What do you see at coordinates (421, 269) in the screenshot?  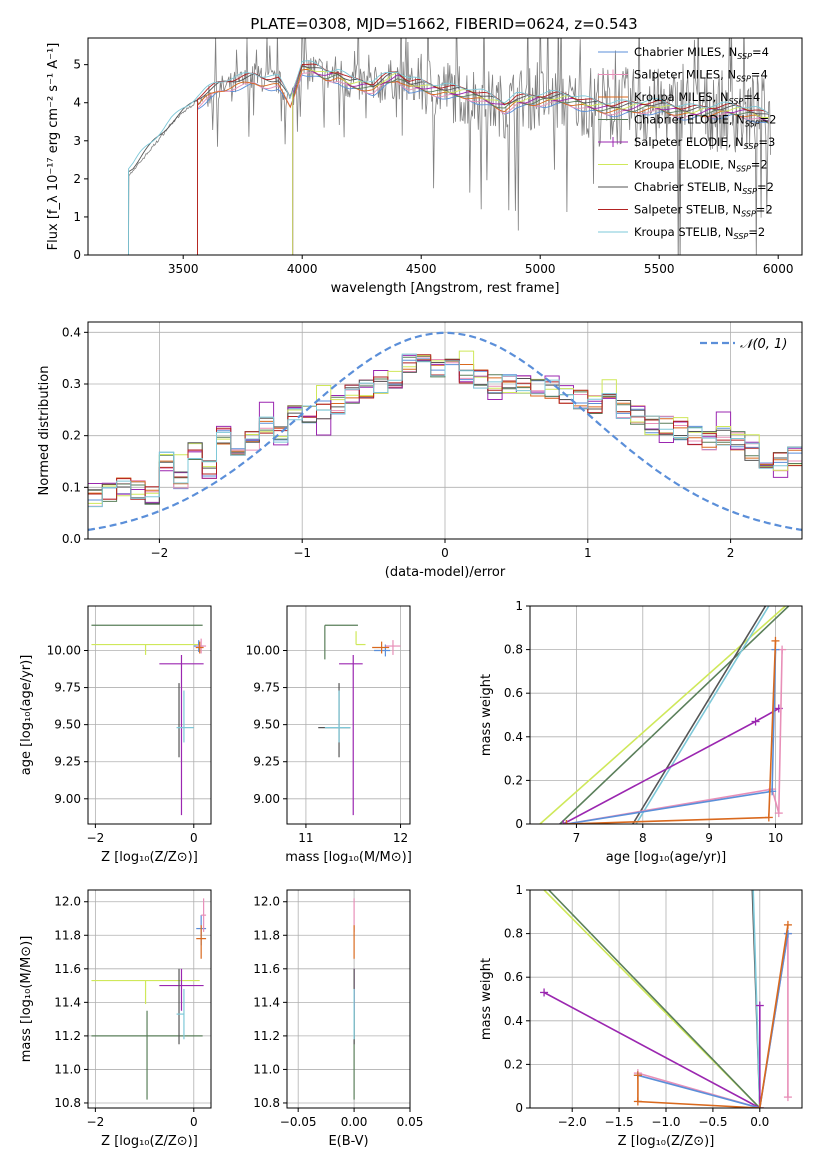 I see `x-tick-label: 4500` at bounding box center [421, 269].